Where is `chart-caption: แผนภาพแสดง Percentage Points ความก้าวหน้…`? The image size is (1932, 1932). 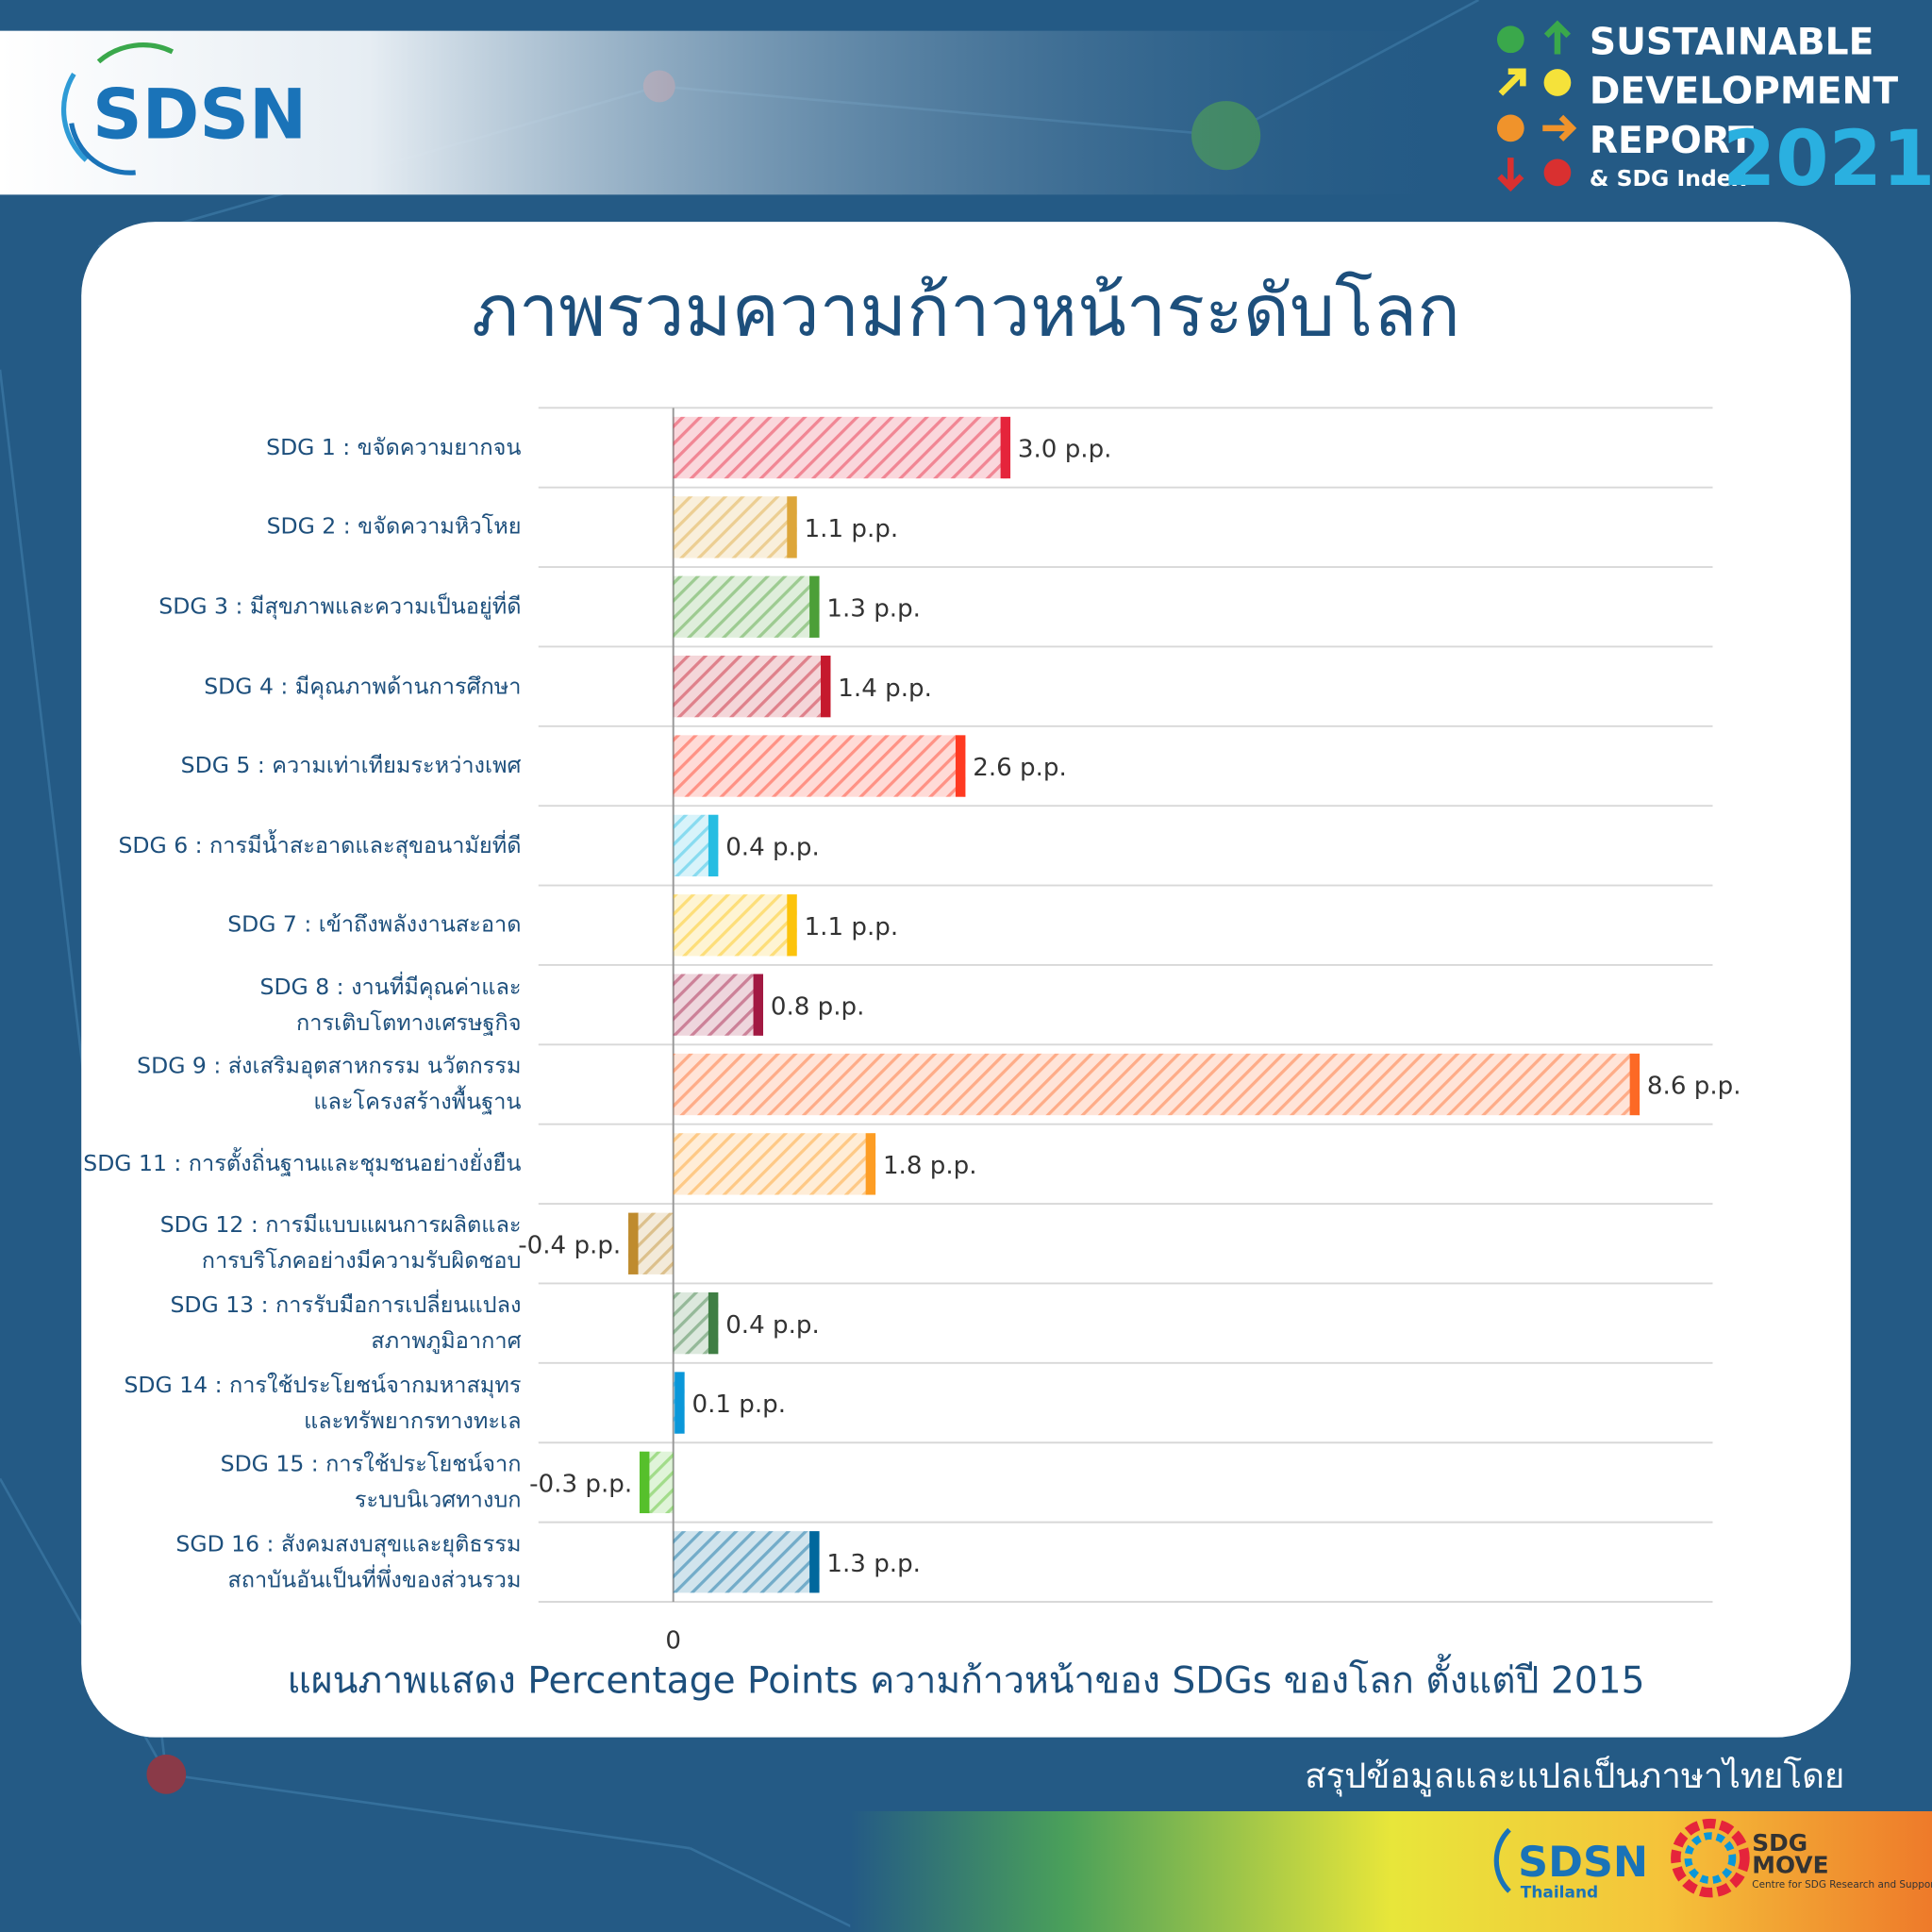 chart-caption: แผนภาพแสดง Percentage Points ความก้าวหน้… is located at coordinates (965, 1679).